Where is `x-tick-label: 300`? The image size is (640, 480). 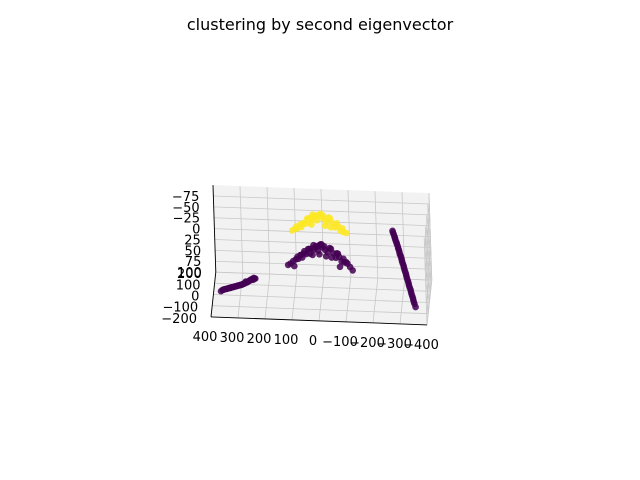
x-tick-label: 300 is located at coordinates (232, 338).